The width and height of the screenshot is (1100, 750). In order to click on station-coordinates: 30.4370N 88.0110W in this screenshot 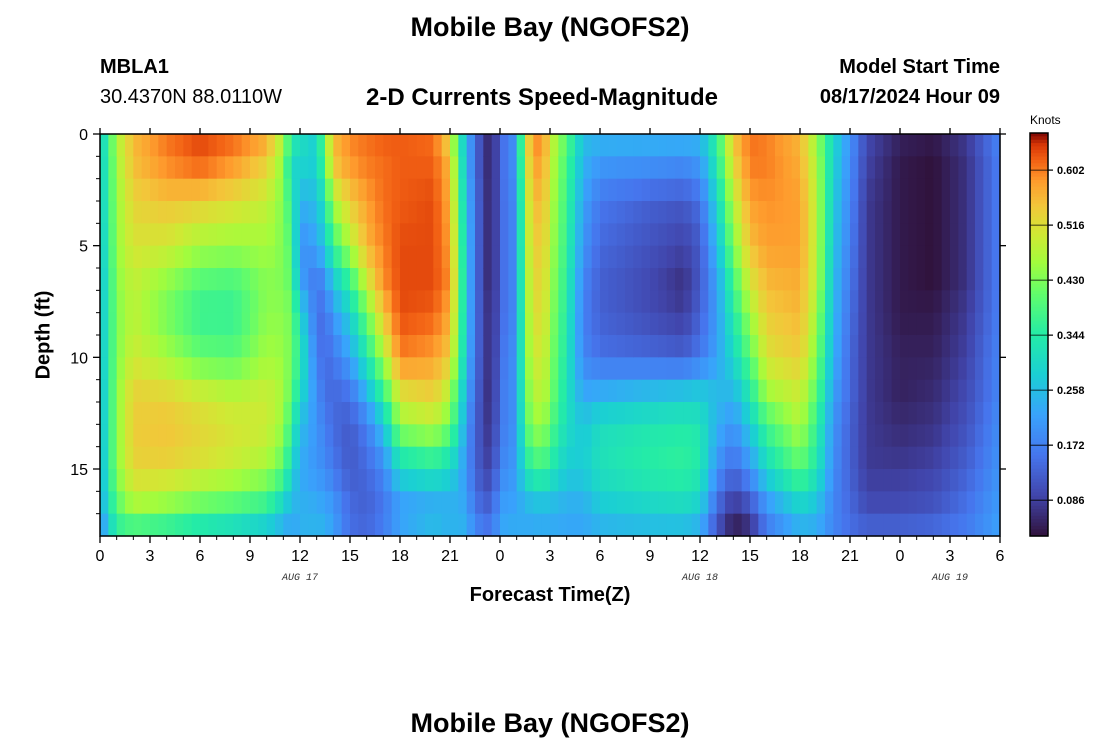, I will do `click(191, 97)`.